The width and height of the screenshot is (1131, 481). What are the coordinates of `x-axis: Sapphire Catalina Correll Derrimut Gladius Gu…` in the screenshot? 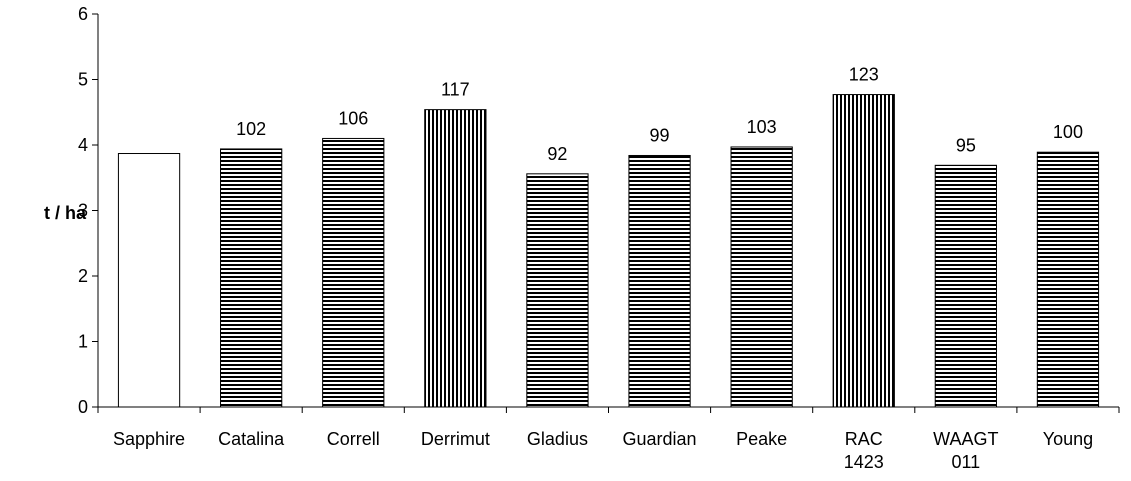 It's located at (608, 439).